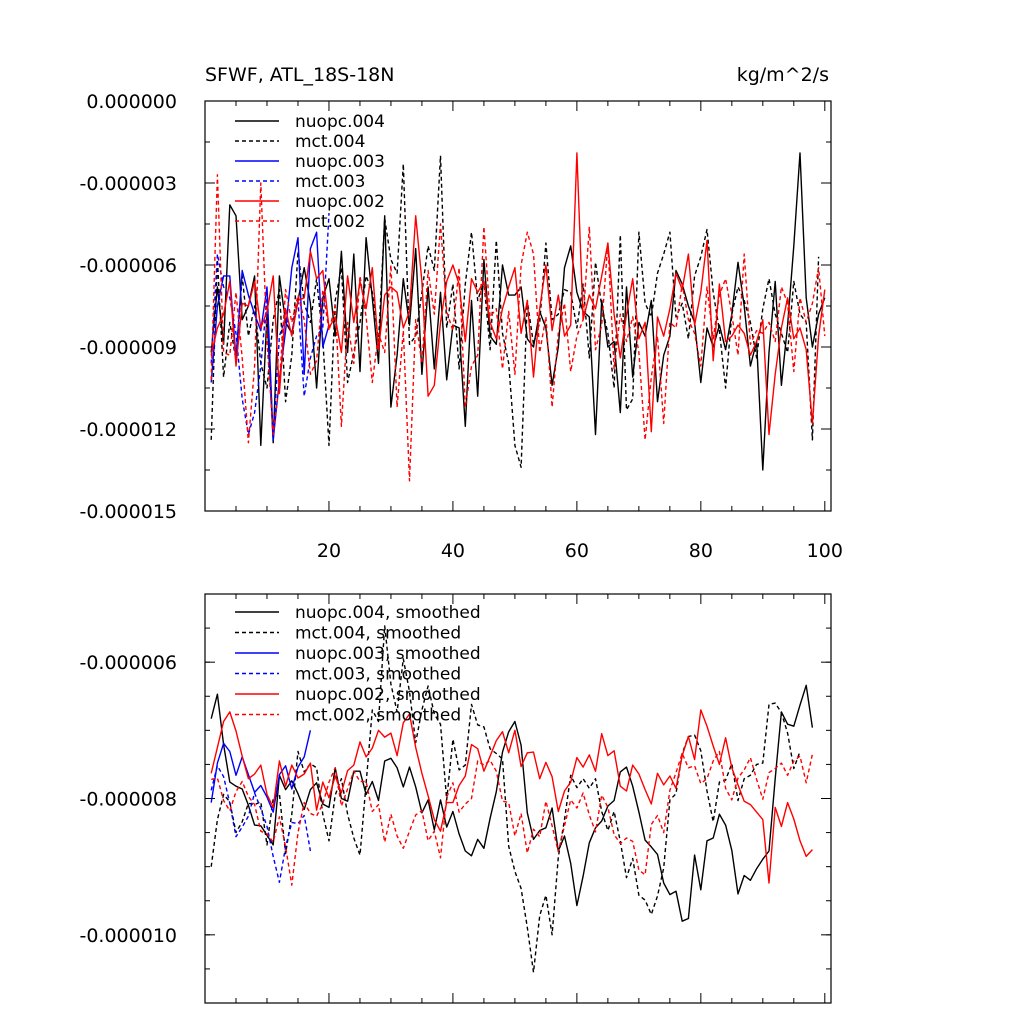  I want to click on series-line-nuopc-002-smoothed, so click(511, 796).